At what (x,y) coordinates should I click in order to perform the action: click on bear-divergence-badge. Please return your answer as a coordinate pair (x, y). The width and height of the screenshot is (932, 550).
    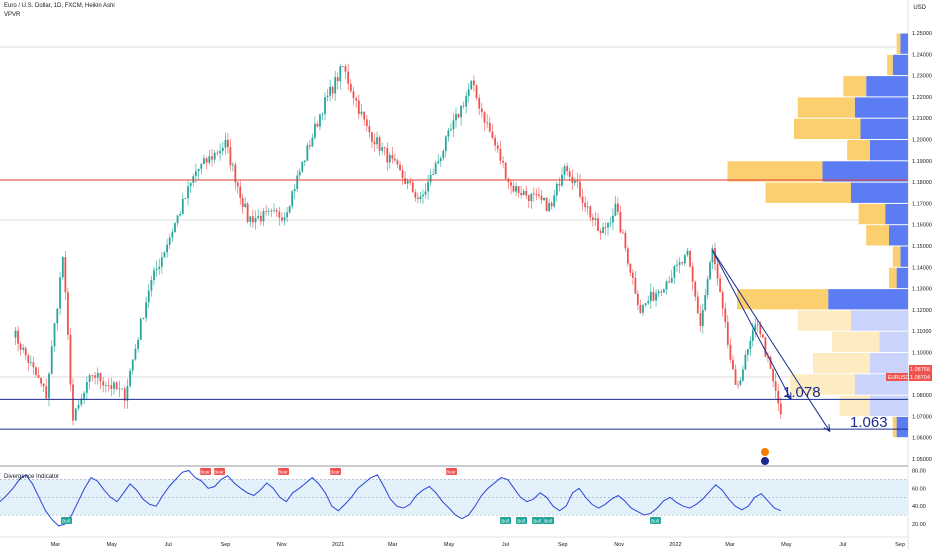
    Looking at the image, I should click on (451, 471).